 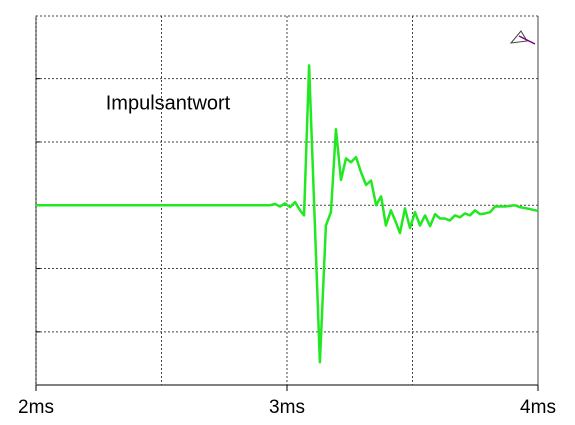 I want to click on x-tick-label: 3ms, so click(x=287, y=407).